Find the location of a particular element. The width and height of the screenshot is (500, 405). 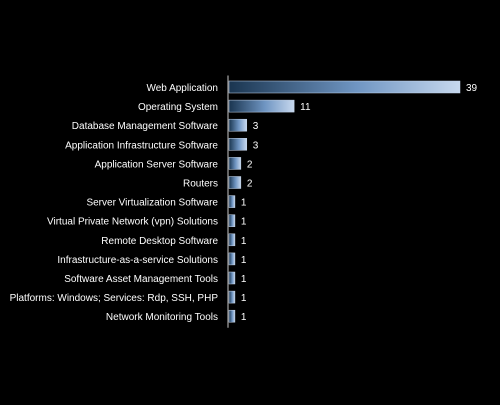

category-label-7: Virtual Private Network (vpn) Solutions is located at coordinates (132, 222).